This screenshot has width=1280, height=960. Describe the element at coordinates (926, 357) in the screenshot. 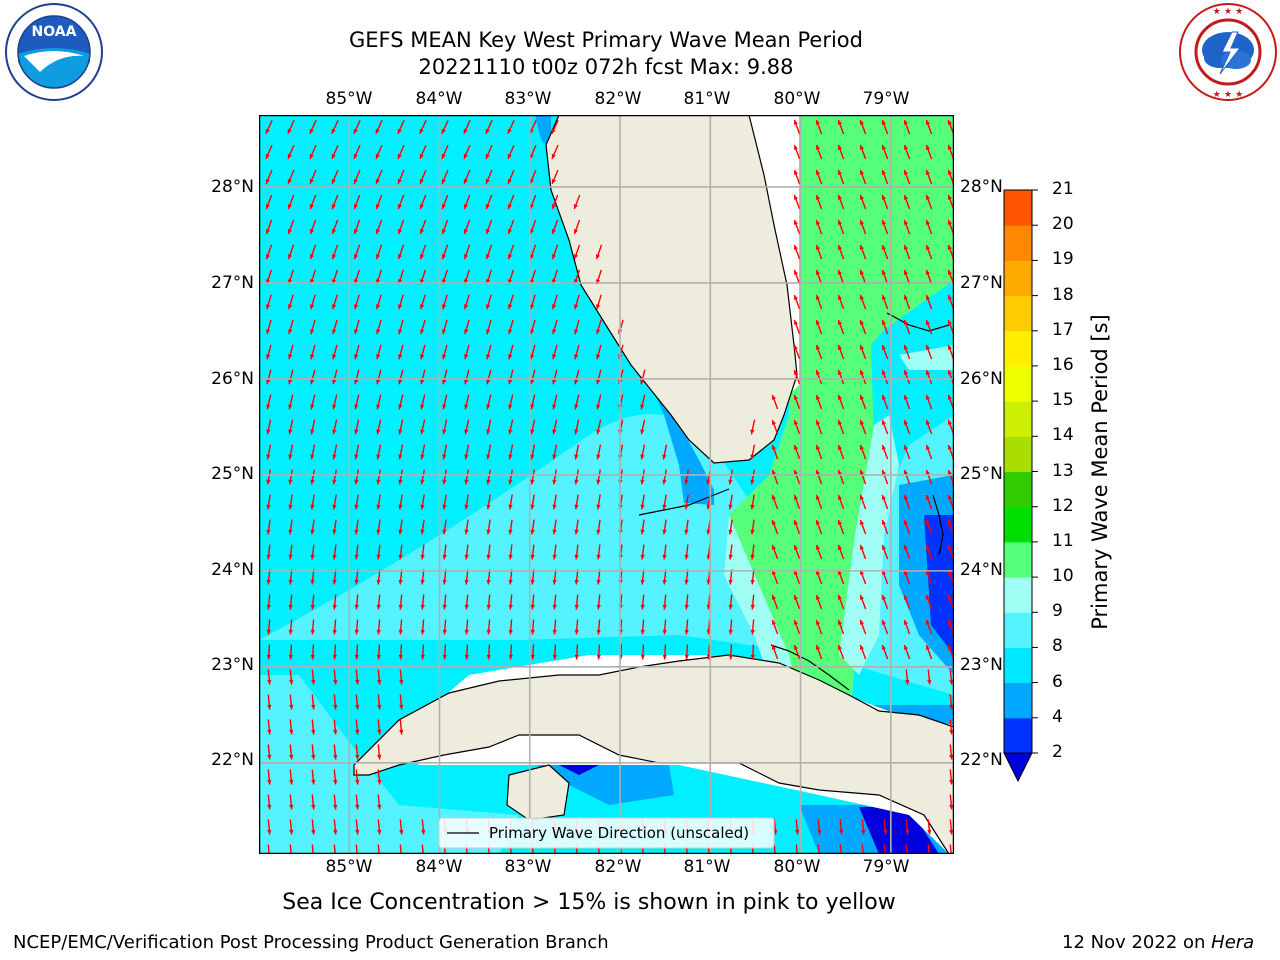

I see `bahamas-8-9s` at that location.